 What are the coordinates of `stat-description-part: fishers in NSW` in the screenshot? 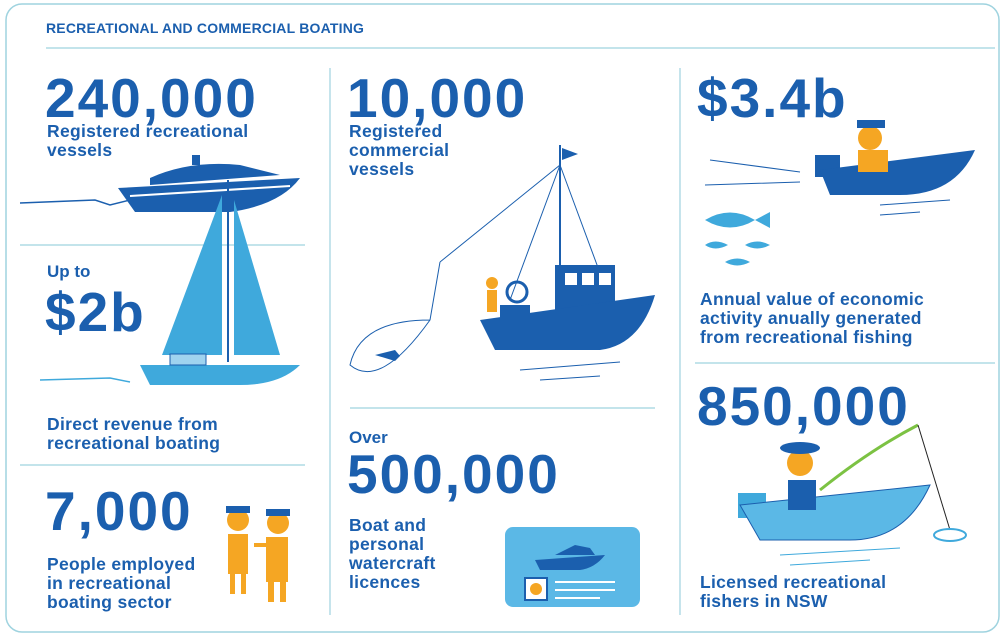 It's located at (764, 601).